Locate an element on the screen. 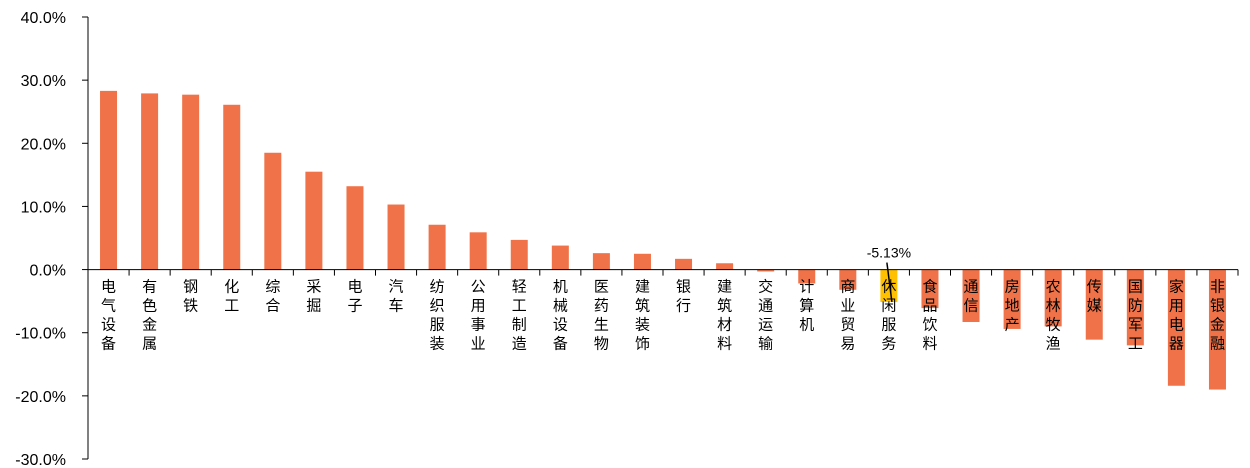  category-label: 农林牧渔 is located at coordinates (1053, 315).